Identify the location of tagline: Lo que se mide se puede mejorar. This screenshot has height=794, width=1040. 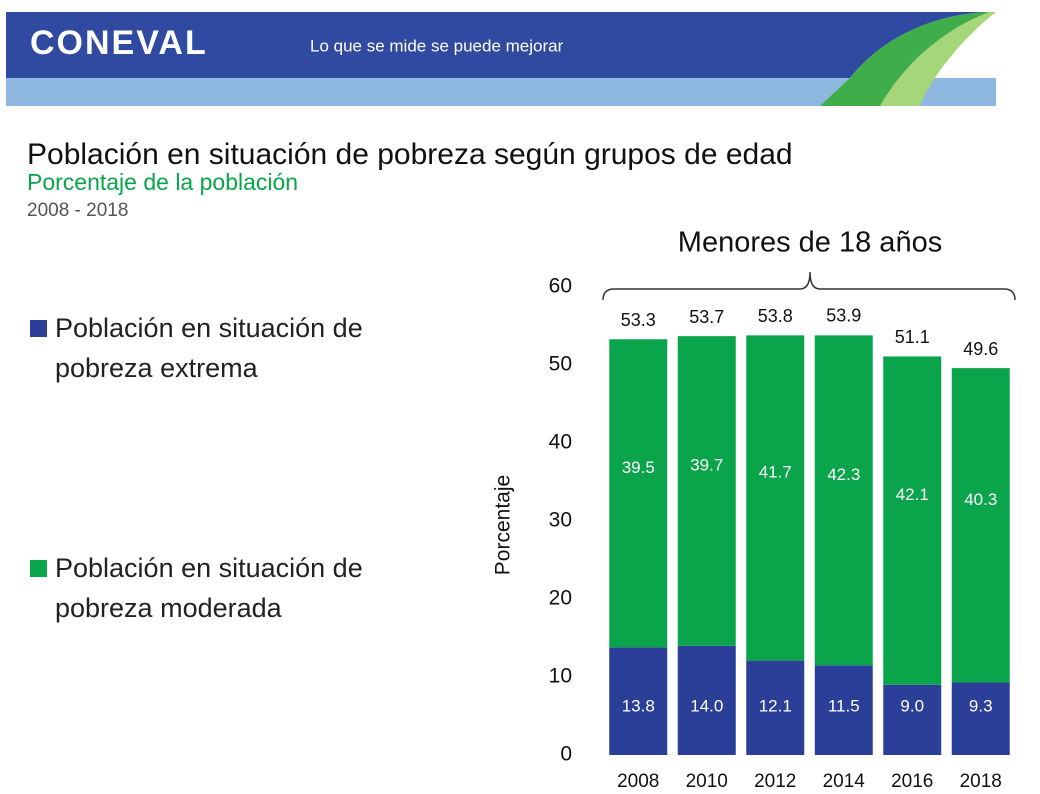
(437, 45).